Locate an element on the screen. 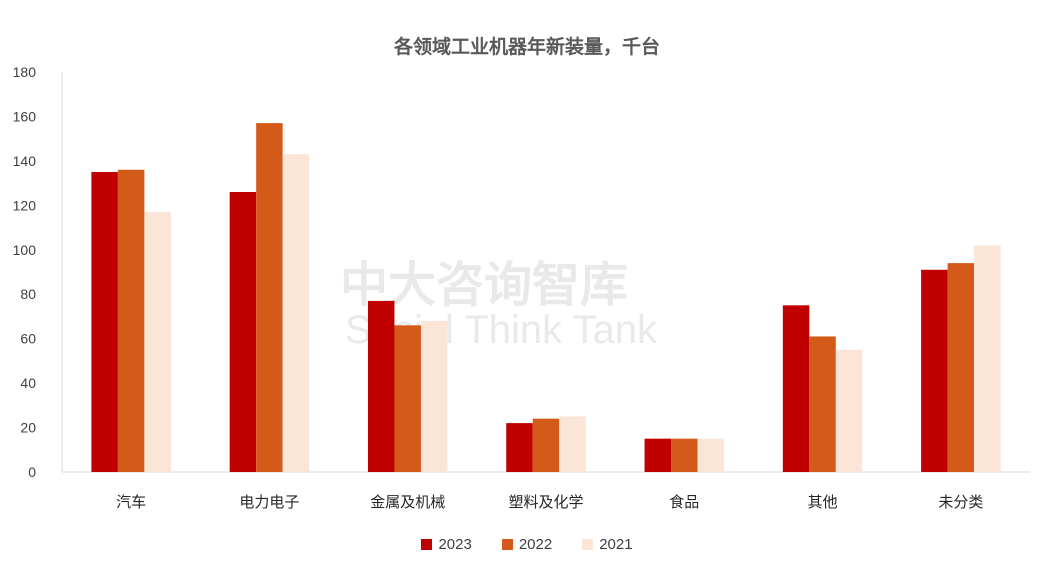  chart-title: 各领域工业机器年新装量，千台 is located at coordinates (526, 47).